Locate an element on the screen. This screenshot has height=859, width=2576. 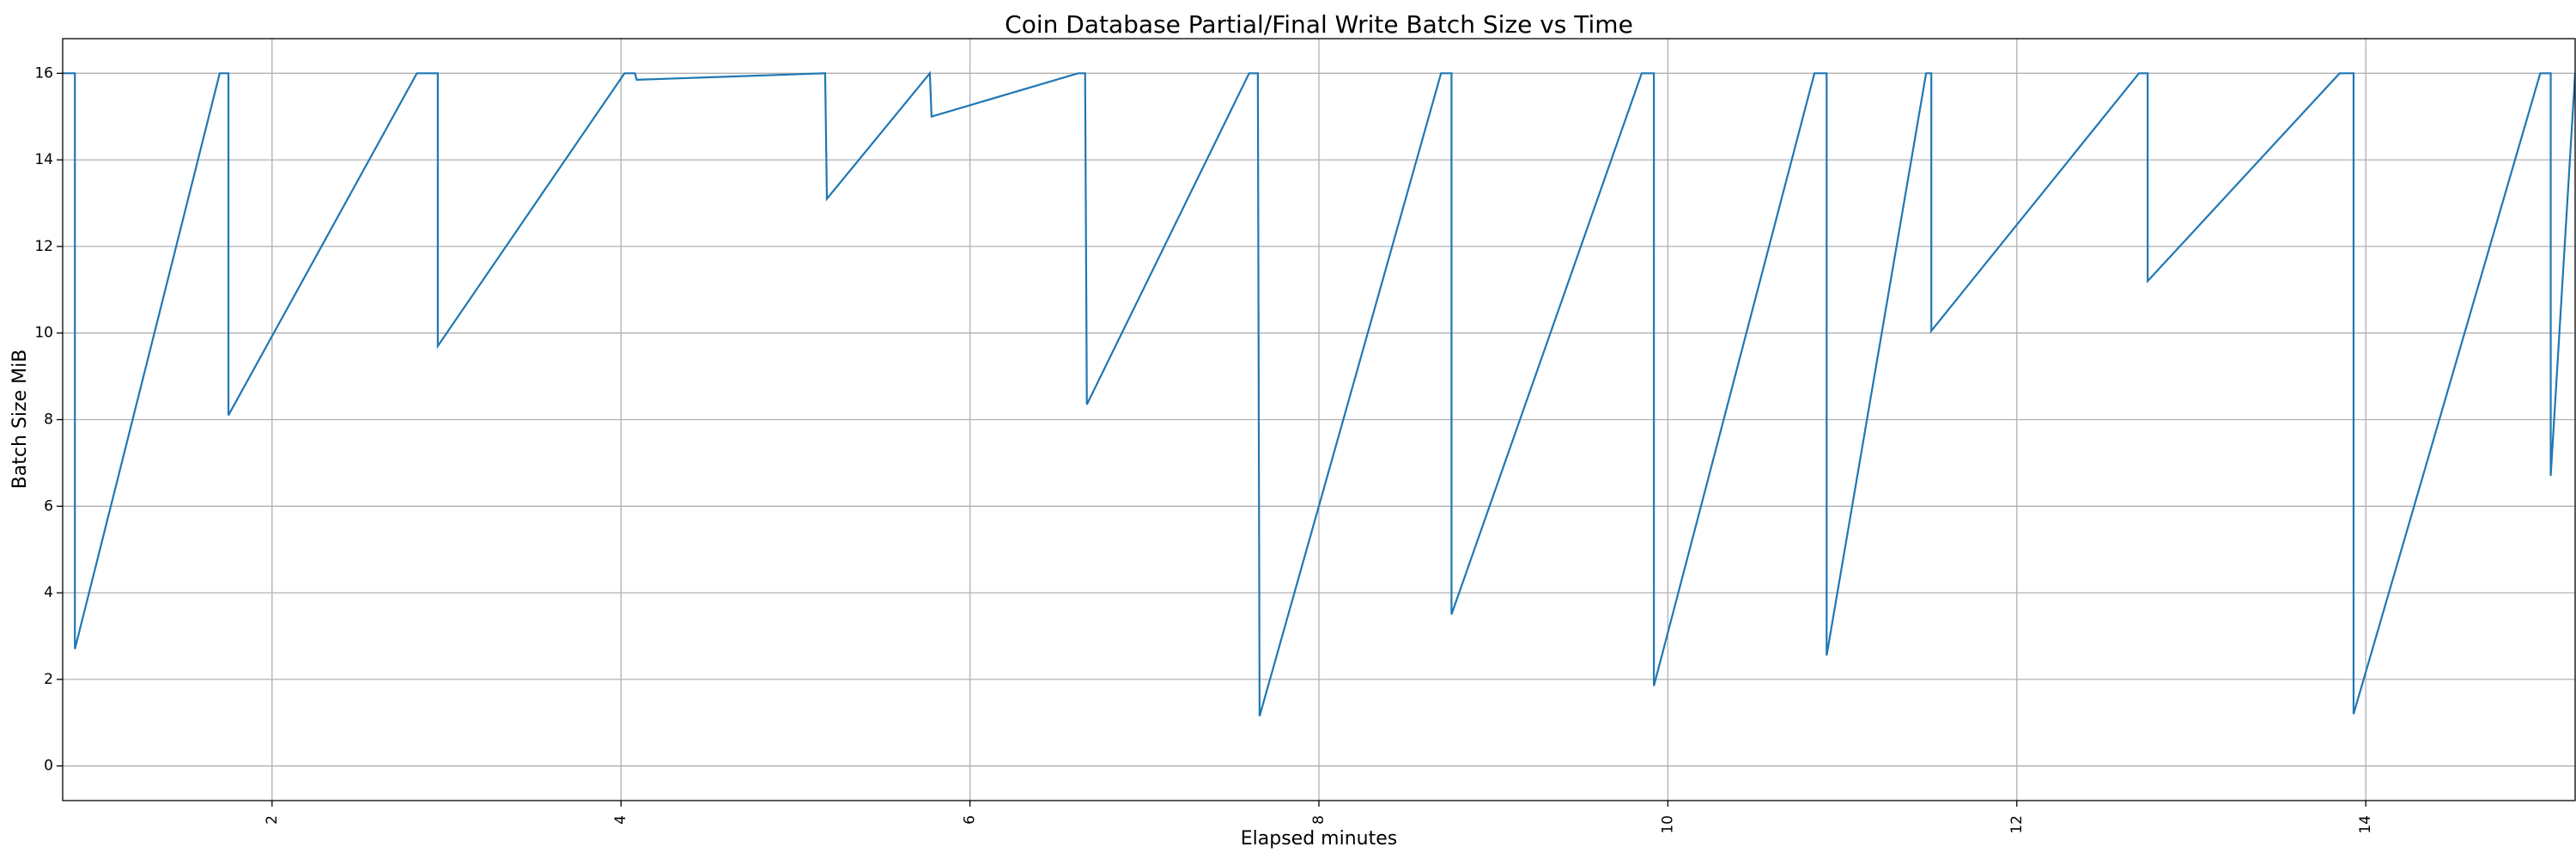
x-tick-label: 6 is located at coordinates (970, 820).